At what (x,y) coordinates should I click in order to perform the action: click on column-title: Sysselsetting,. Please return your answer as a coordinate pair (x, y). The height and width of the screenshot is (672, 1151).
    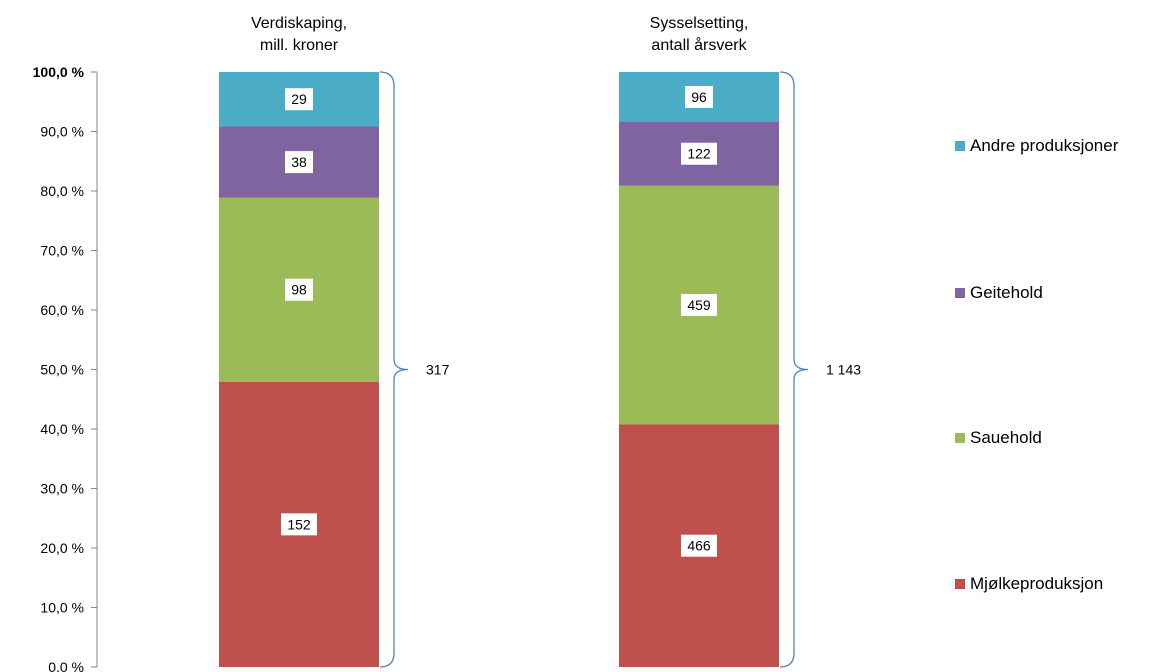
    Looking at the image, I should click on (699, 23).